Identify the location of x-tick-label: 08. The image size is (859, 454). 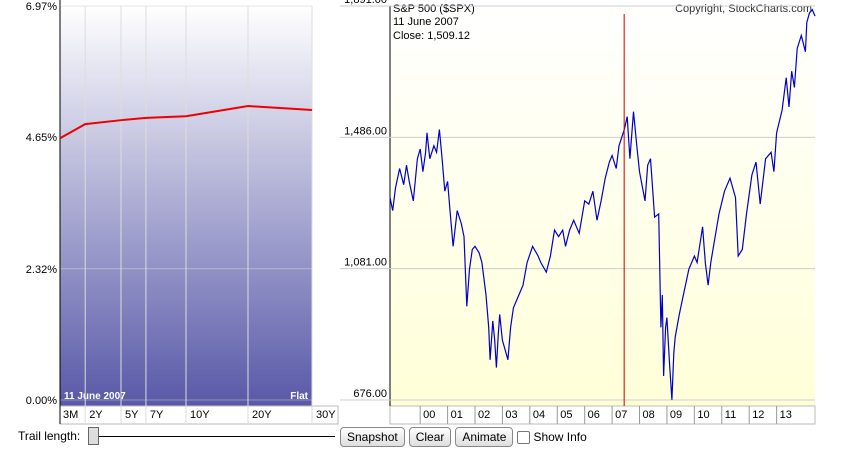
(649, 415).